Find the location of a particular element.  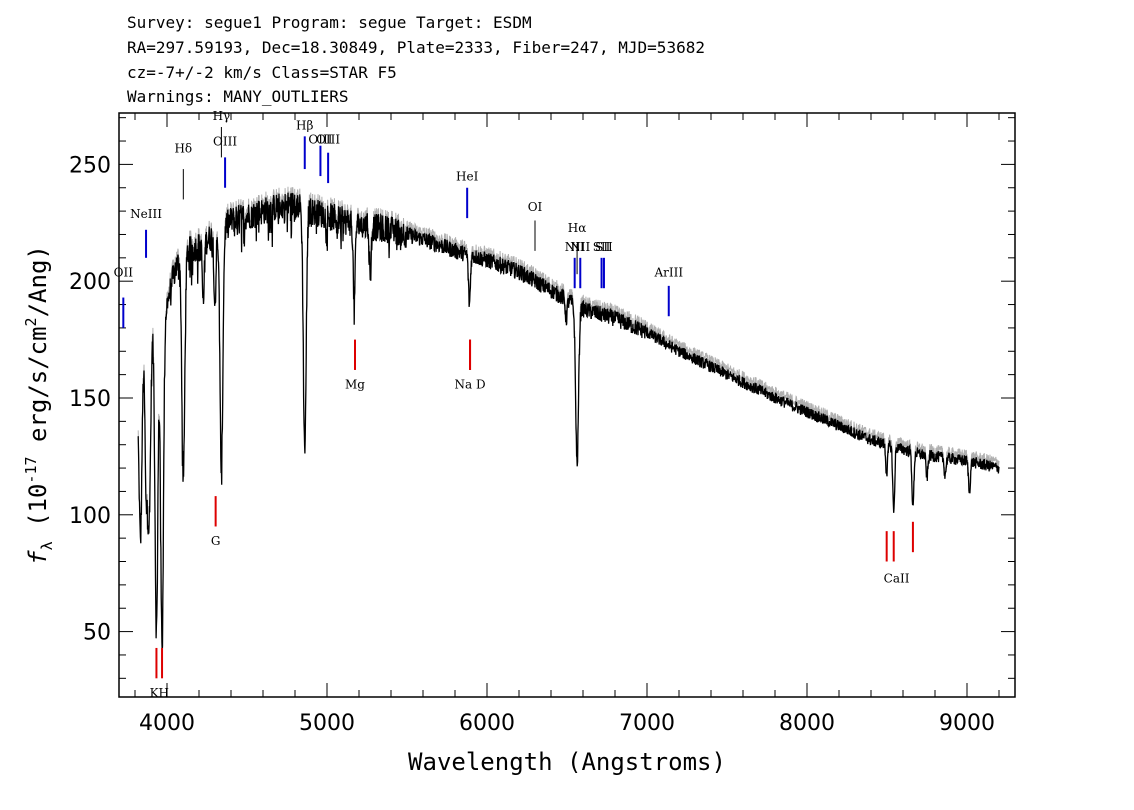

emission-line-label: OI is located at coordinates (535, 207).